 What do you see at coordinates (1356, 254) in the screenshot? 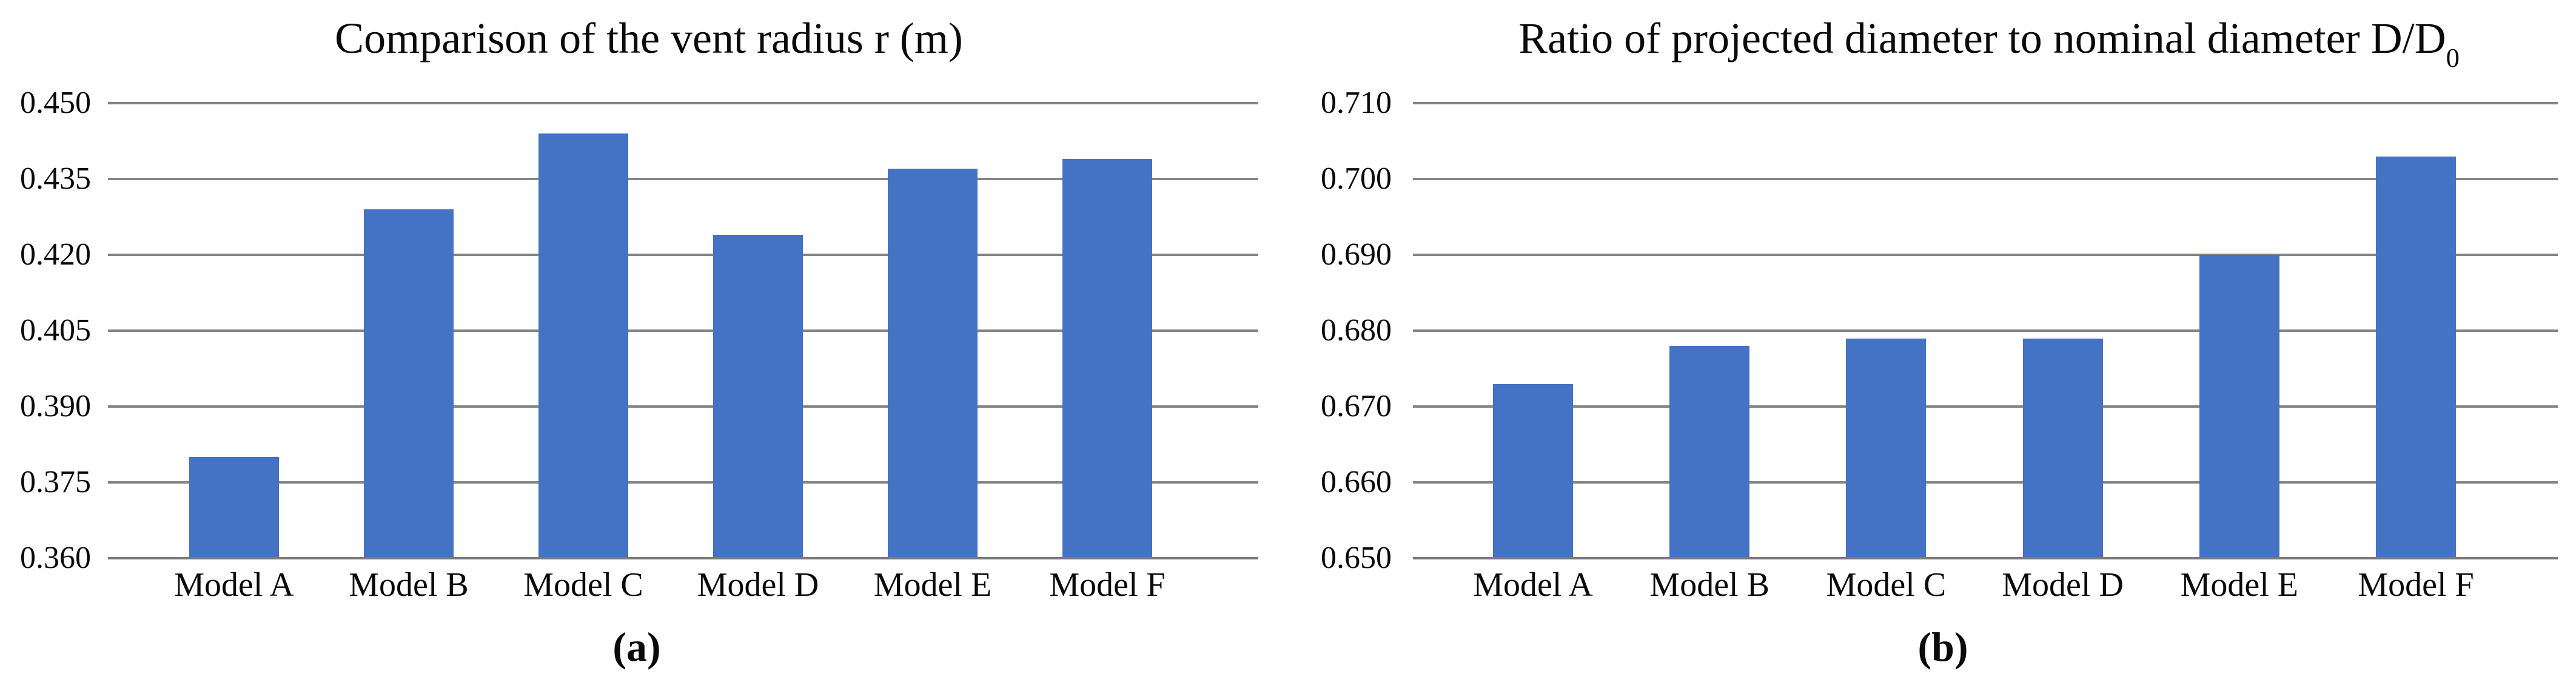
I see `y-axis-tick-label: 0.690` at bounding box center [1356, 254].